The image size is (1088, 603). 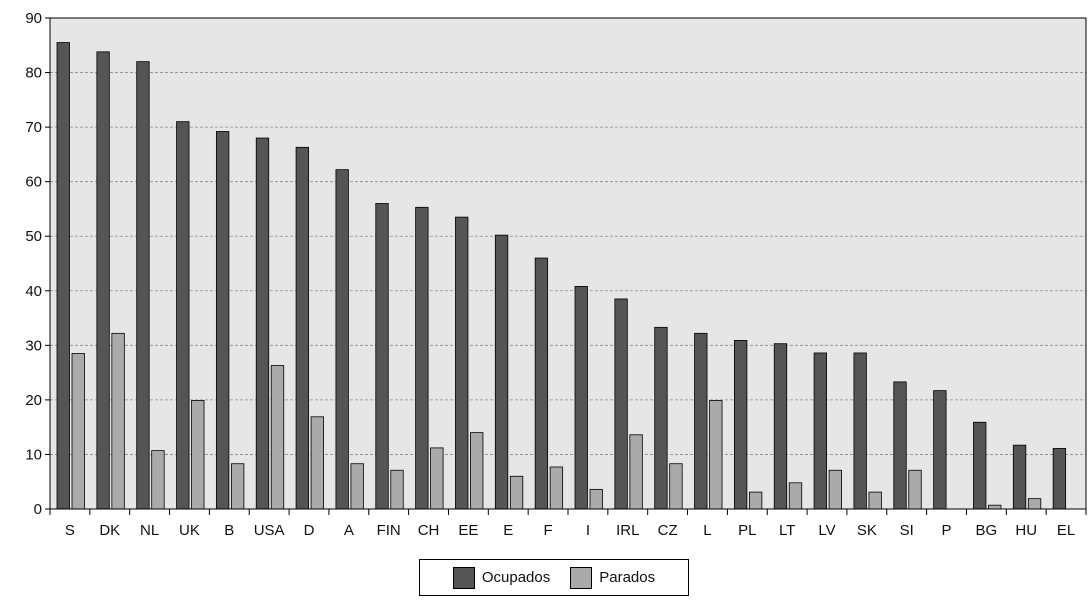 I want to click on y-tick-label: 80, so click(x=33, y=73).